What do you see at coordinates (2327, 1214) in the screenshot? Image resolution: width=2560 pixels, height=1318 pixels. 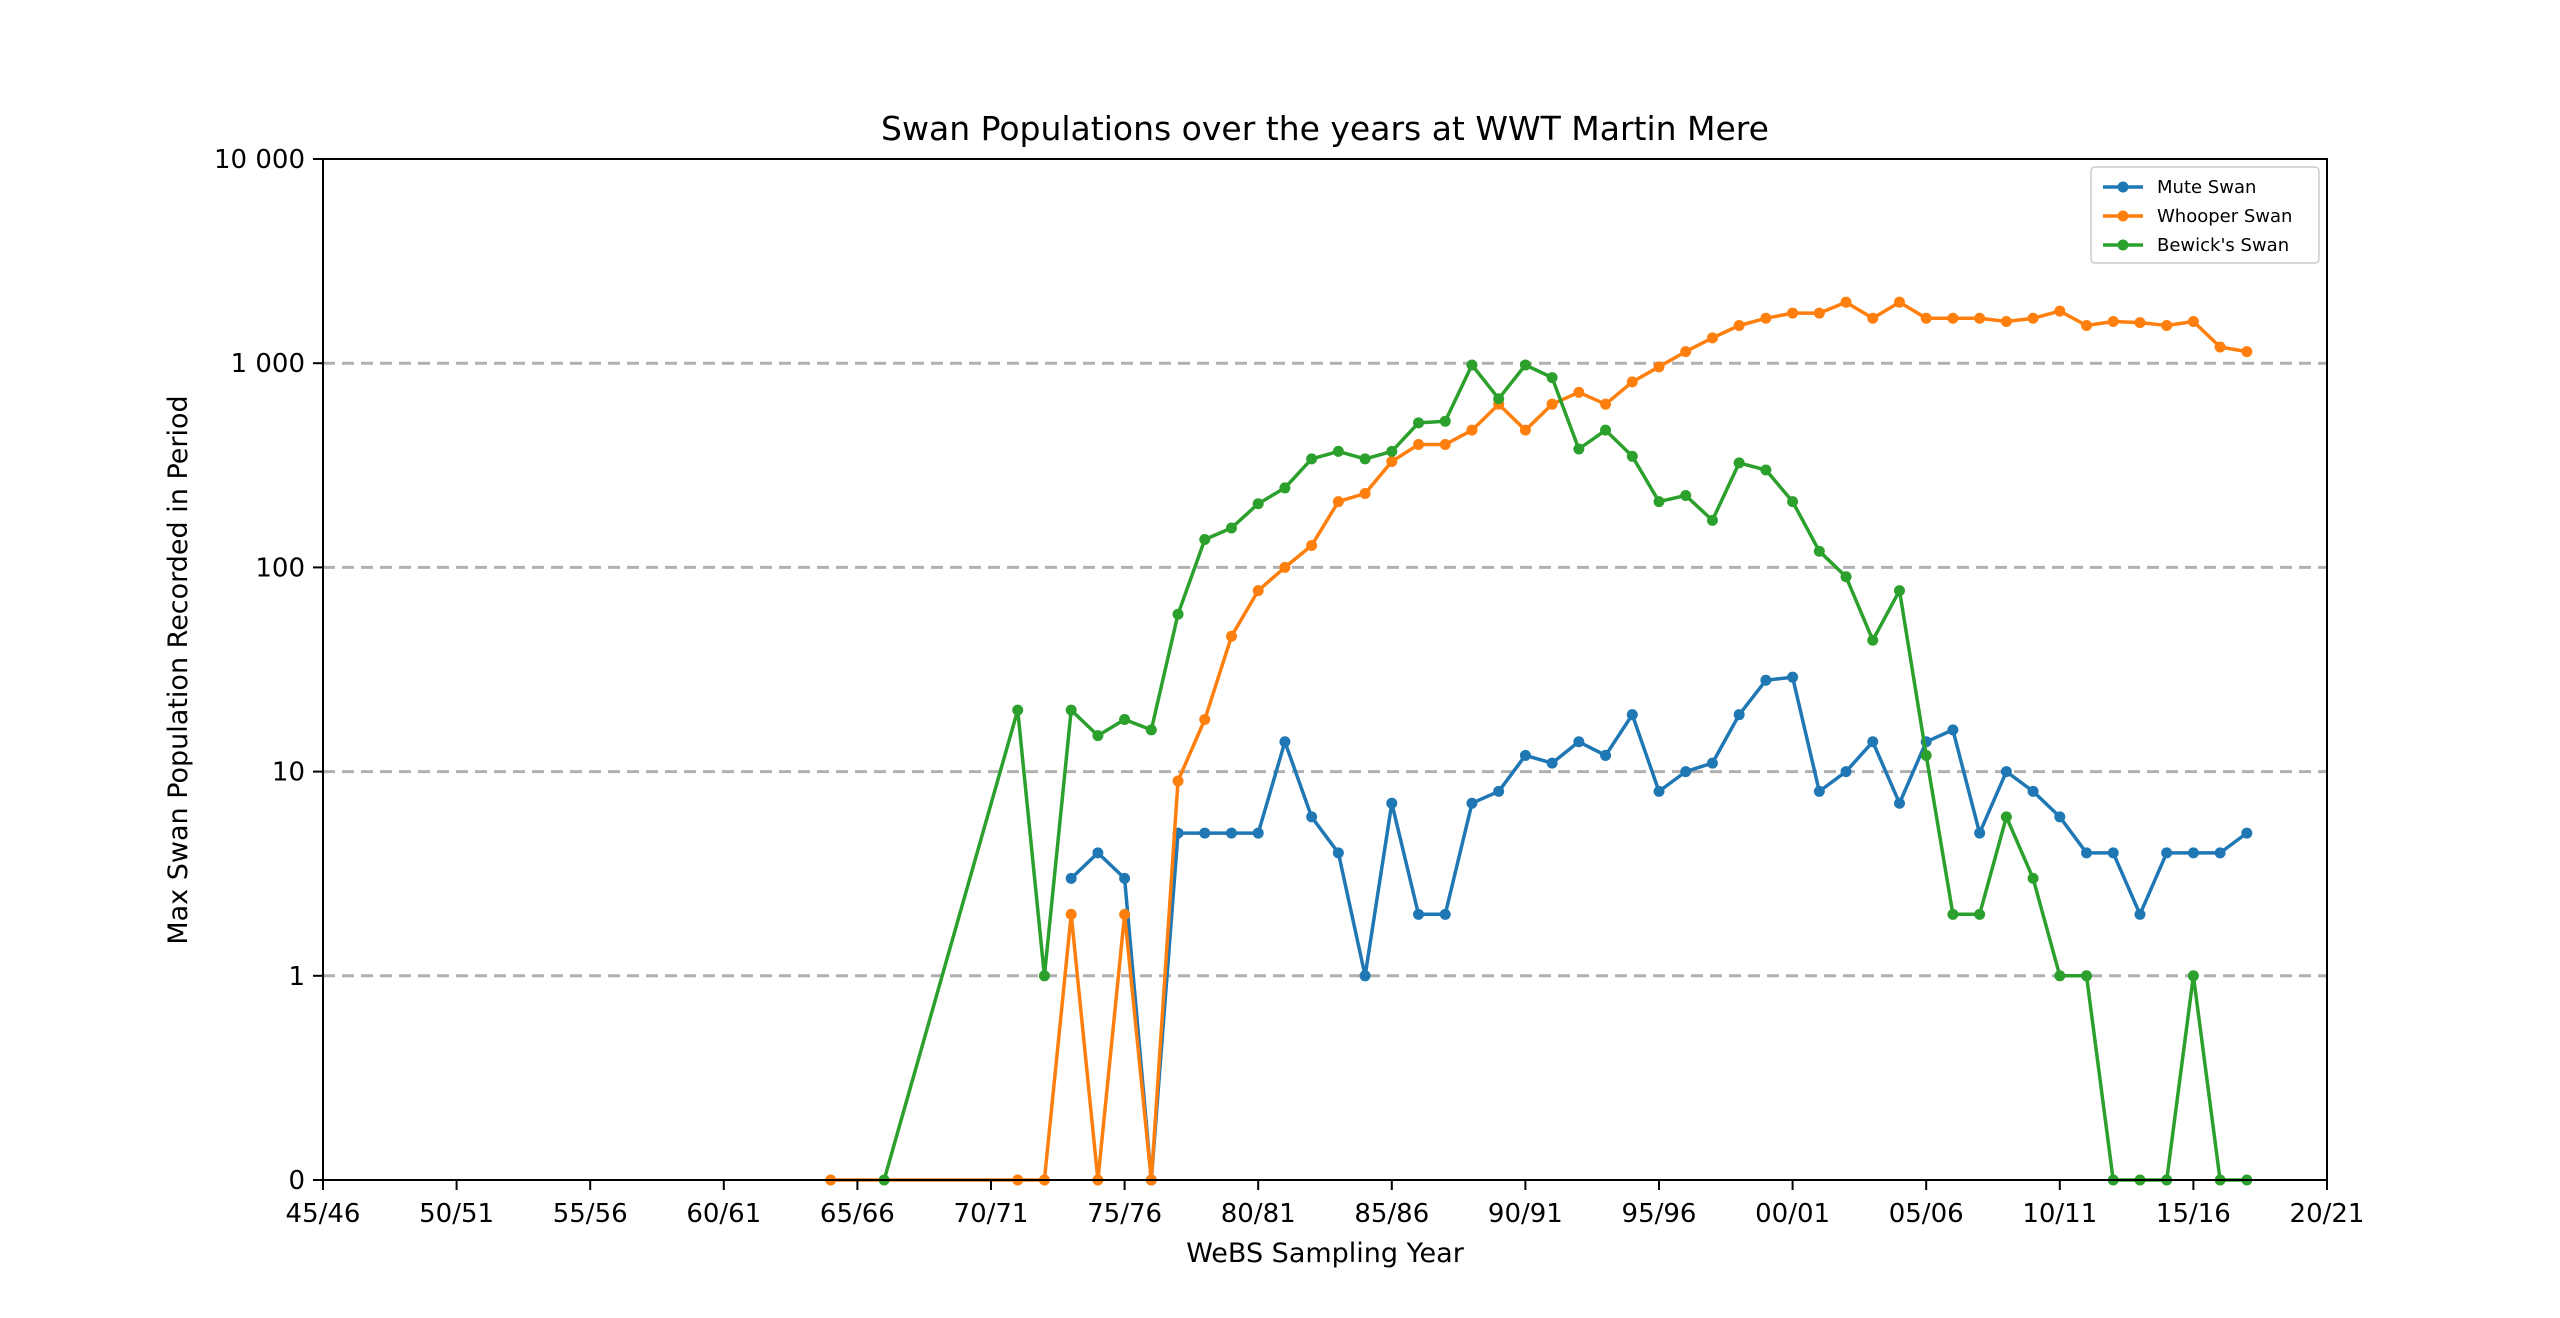 I see `x-tick-label: 20/21` at bounding box center [2327, 1214].